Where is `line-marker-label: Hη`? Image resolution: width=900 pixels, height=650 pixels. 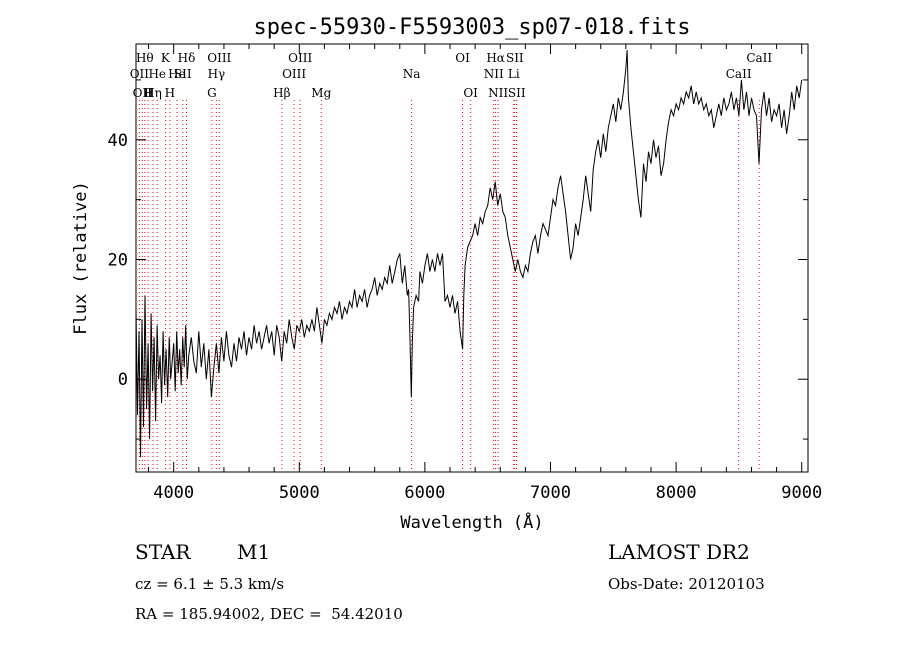
line-marker-label: Hη is located at coordinates (153, 93).